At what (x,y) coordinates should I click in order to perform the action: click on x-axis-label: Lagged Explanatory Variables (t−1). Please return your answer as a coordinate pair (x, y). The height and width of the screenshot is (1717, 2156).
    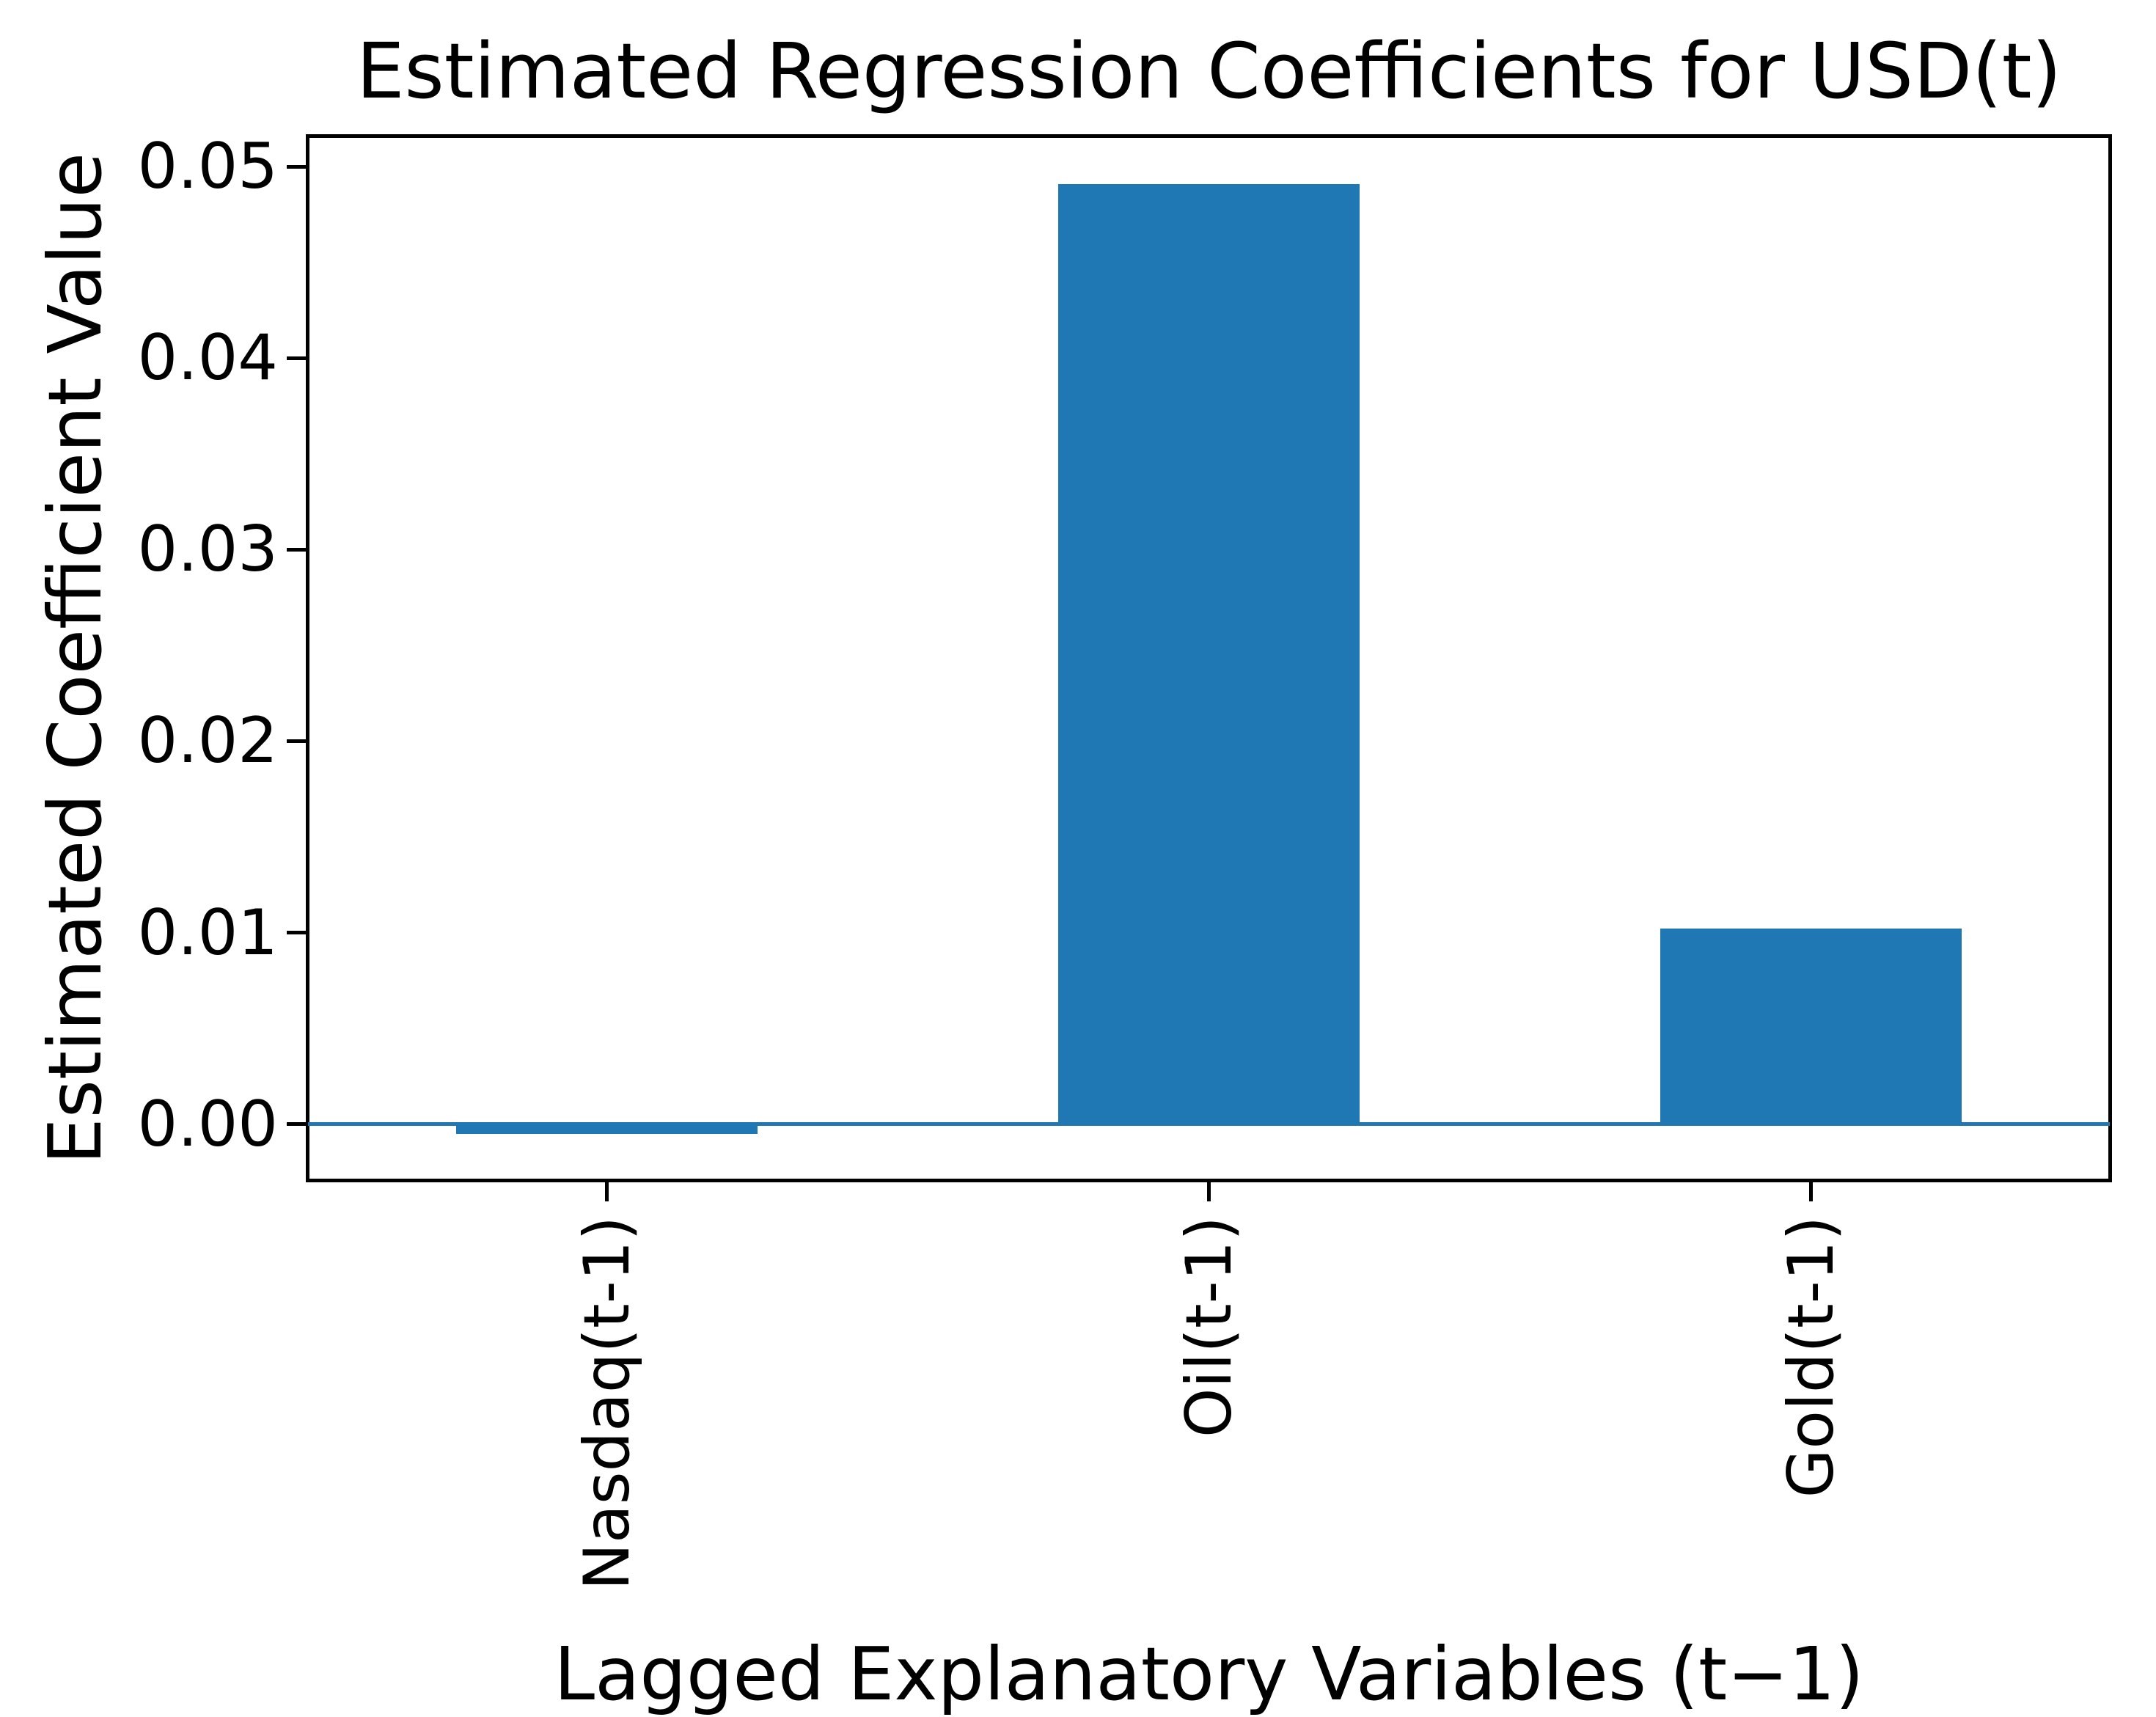
    Looking at the image, I should click on (1209, 1674).